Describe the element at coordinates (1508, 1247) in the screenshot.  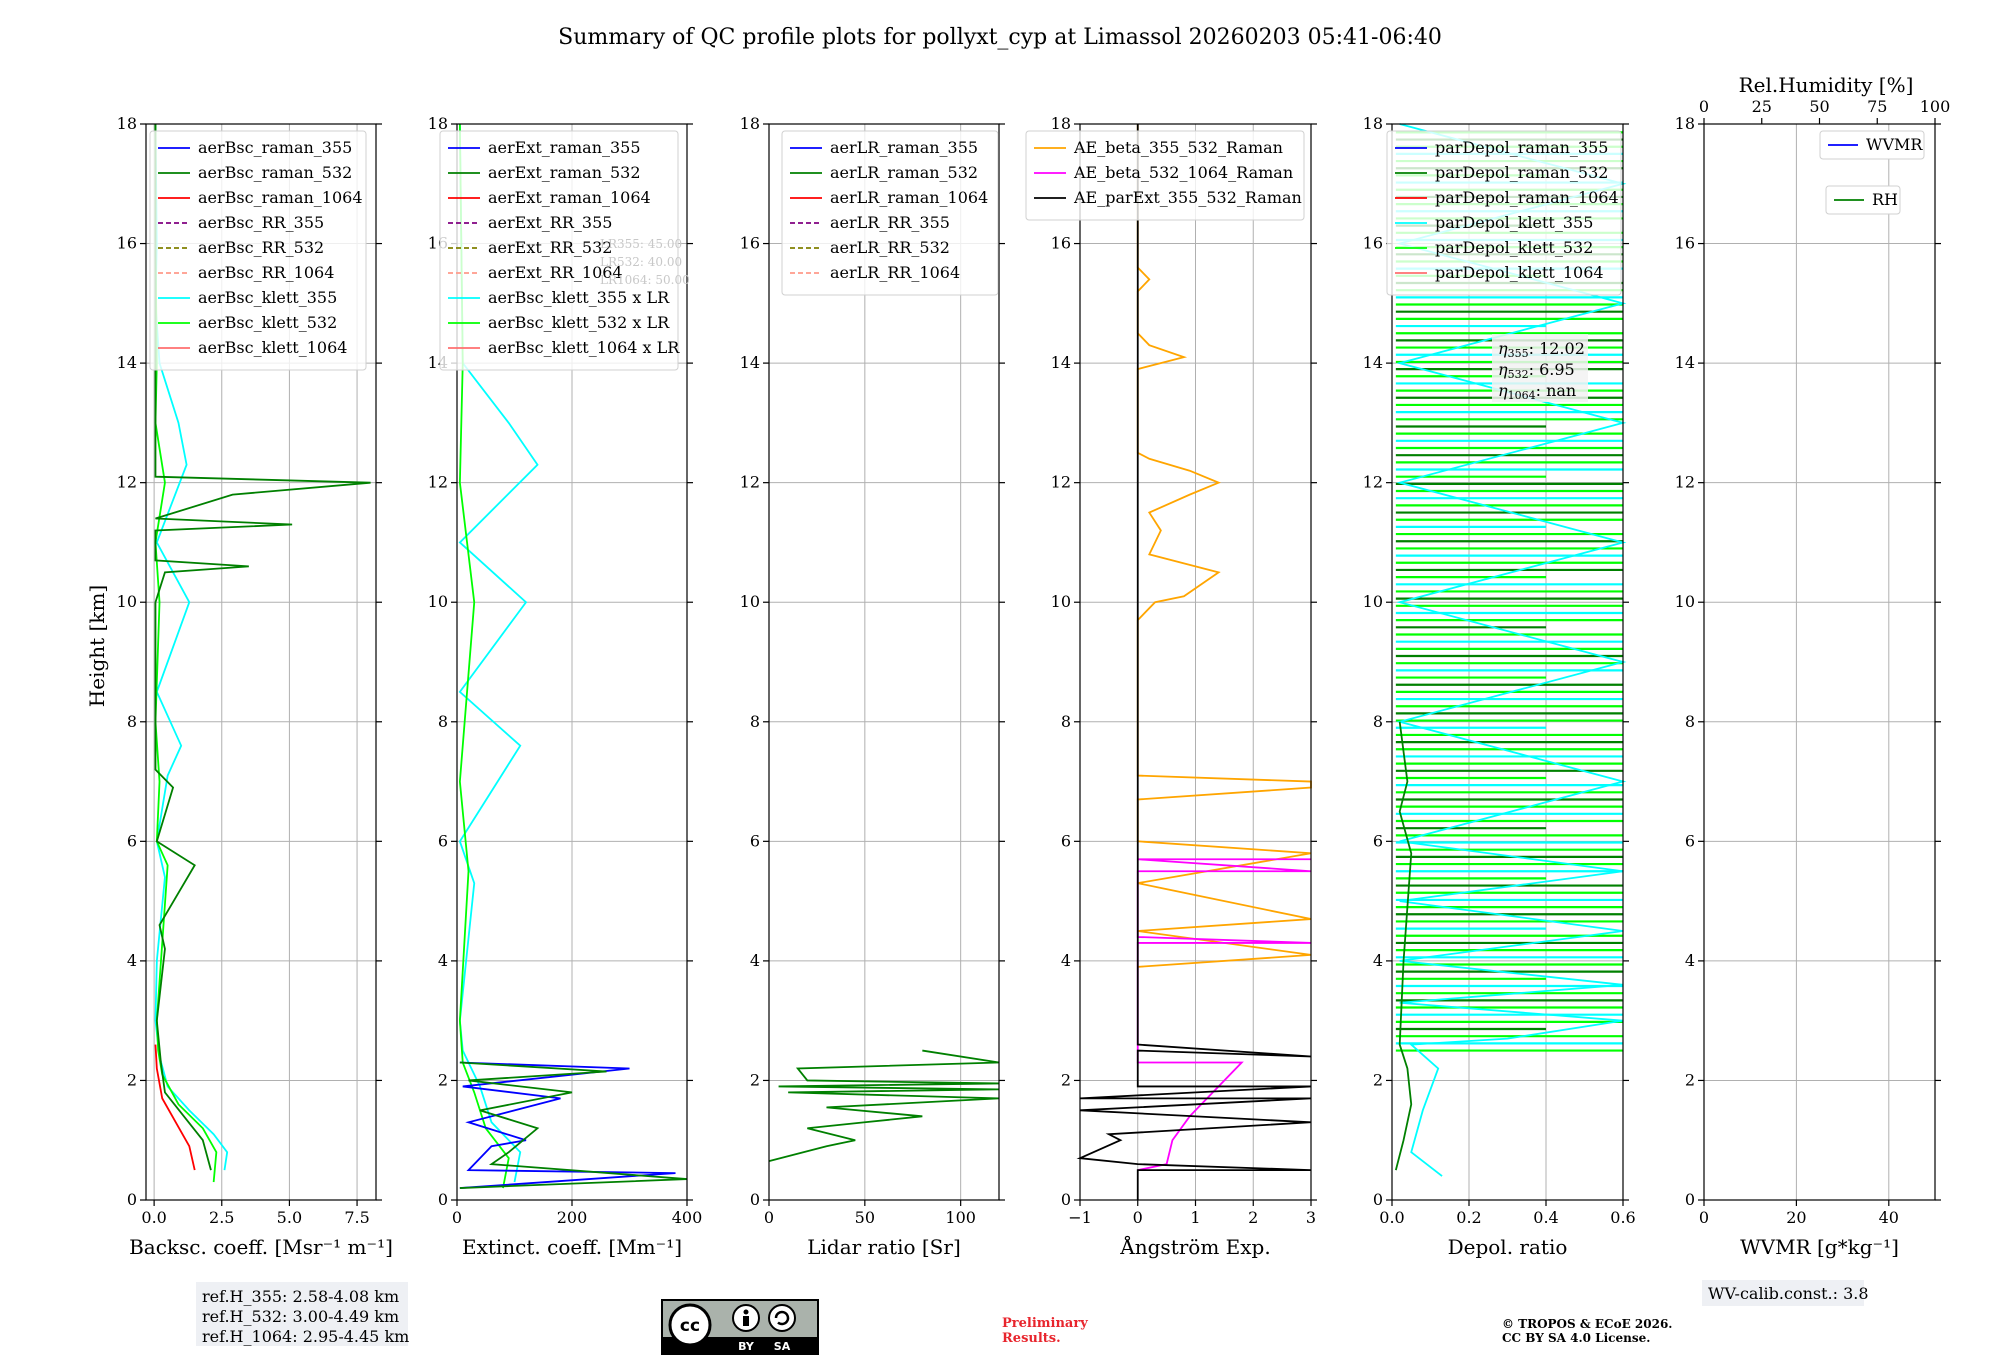
I see `x-axis-label: Depol. ratio` at that location.